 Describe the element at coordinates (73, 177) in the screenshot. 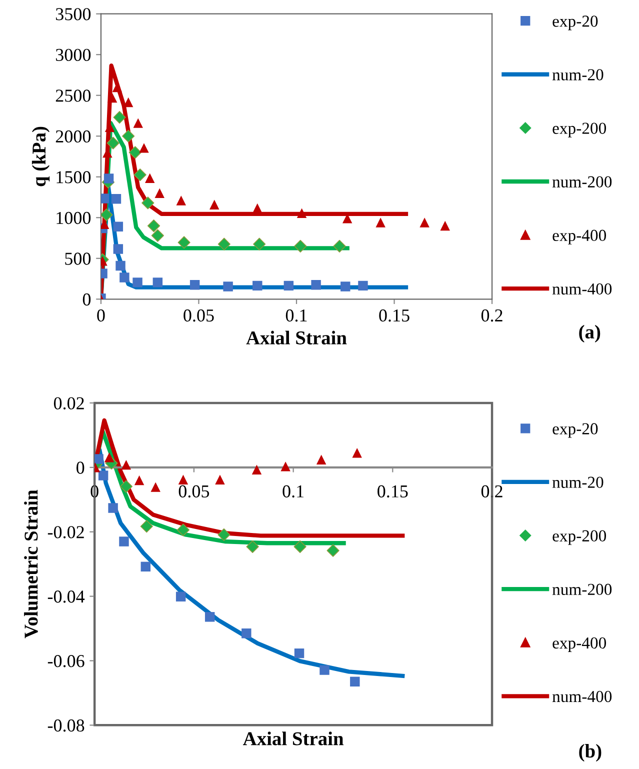

I see `y-tick-label: 1500` at that location.